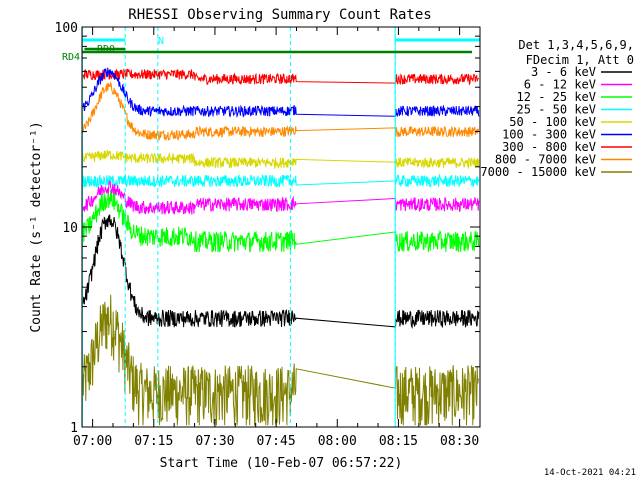  Describe the element at coordinates (161, 41) in the screenshot. I see `annotation-n: N` at that location.